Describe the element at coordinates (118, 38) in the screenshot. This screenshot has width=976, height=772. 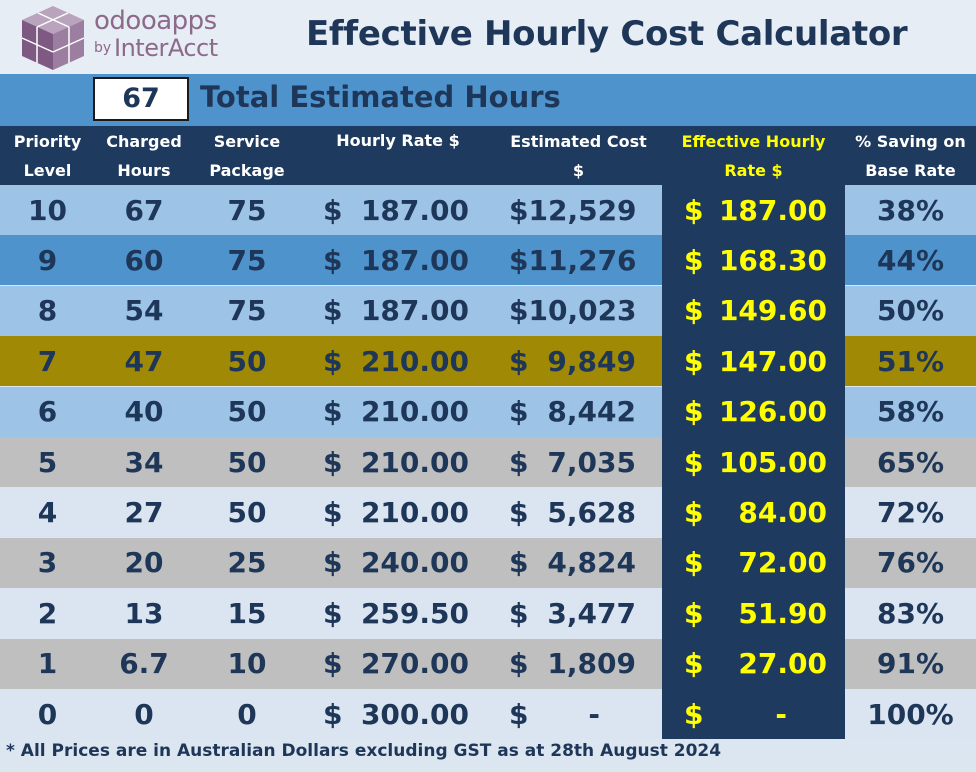
I see `odooapps-interacct-logo: odooapps by InterAcct` at that location.